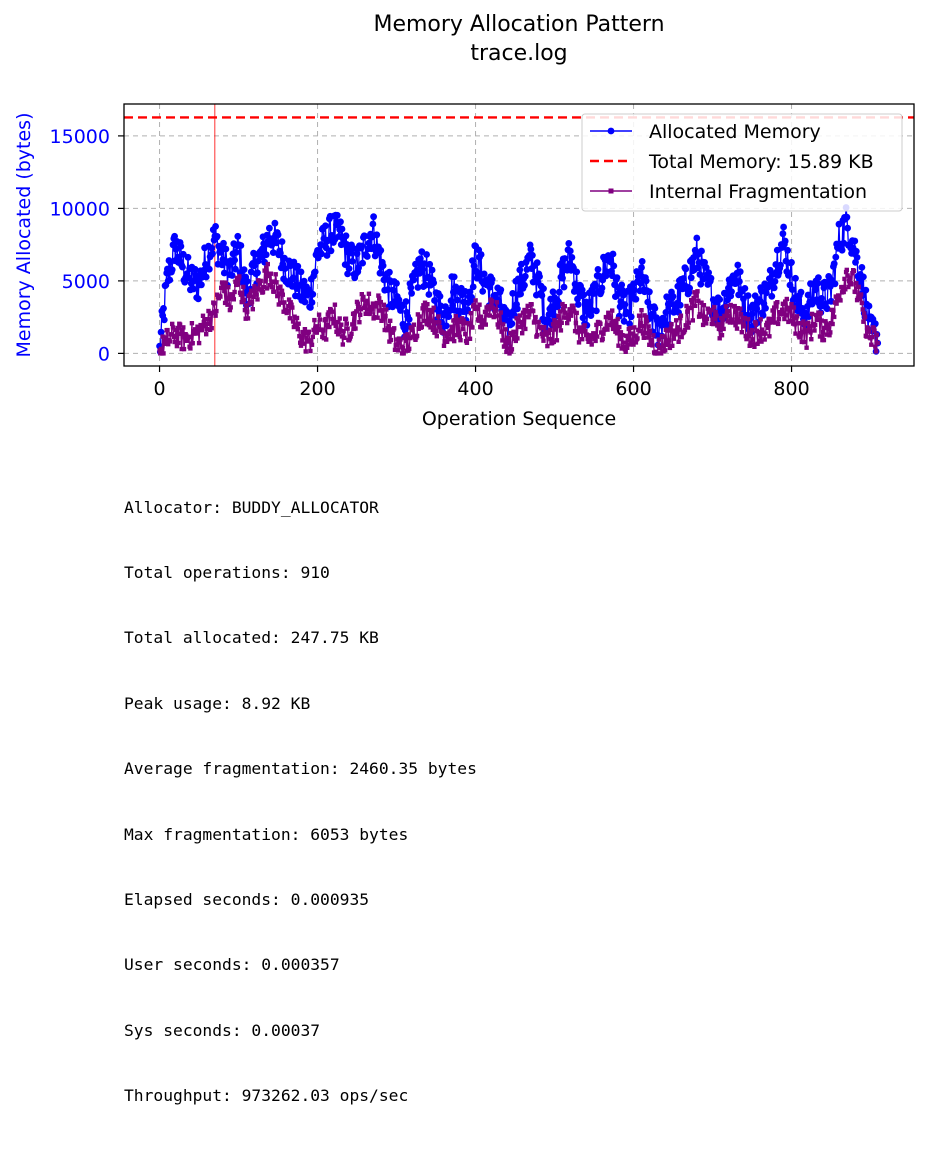 The width and height of the screenshot is (928, 1151). Describe the element at coordinates (728, 192) in the screenshot. I see `legend-item-fragmentation: Internal Fragmentation` at that location.